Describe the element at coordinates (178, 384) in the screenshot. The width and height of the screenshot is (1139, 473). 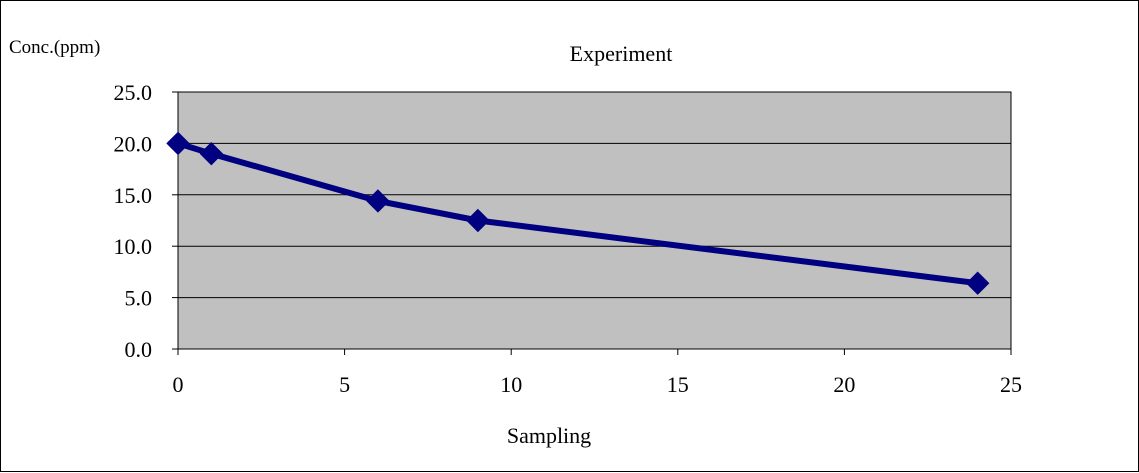
I see `x-tick-label-0: 0` at that location.